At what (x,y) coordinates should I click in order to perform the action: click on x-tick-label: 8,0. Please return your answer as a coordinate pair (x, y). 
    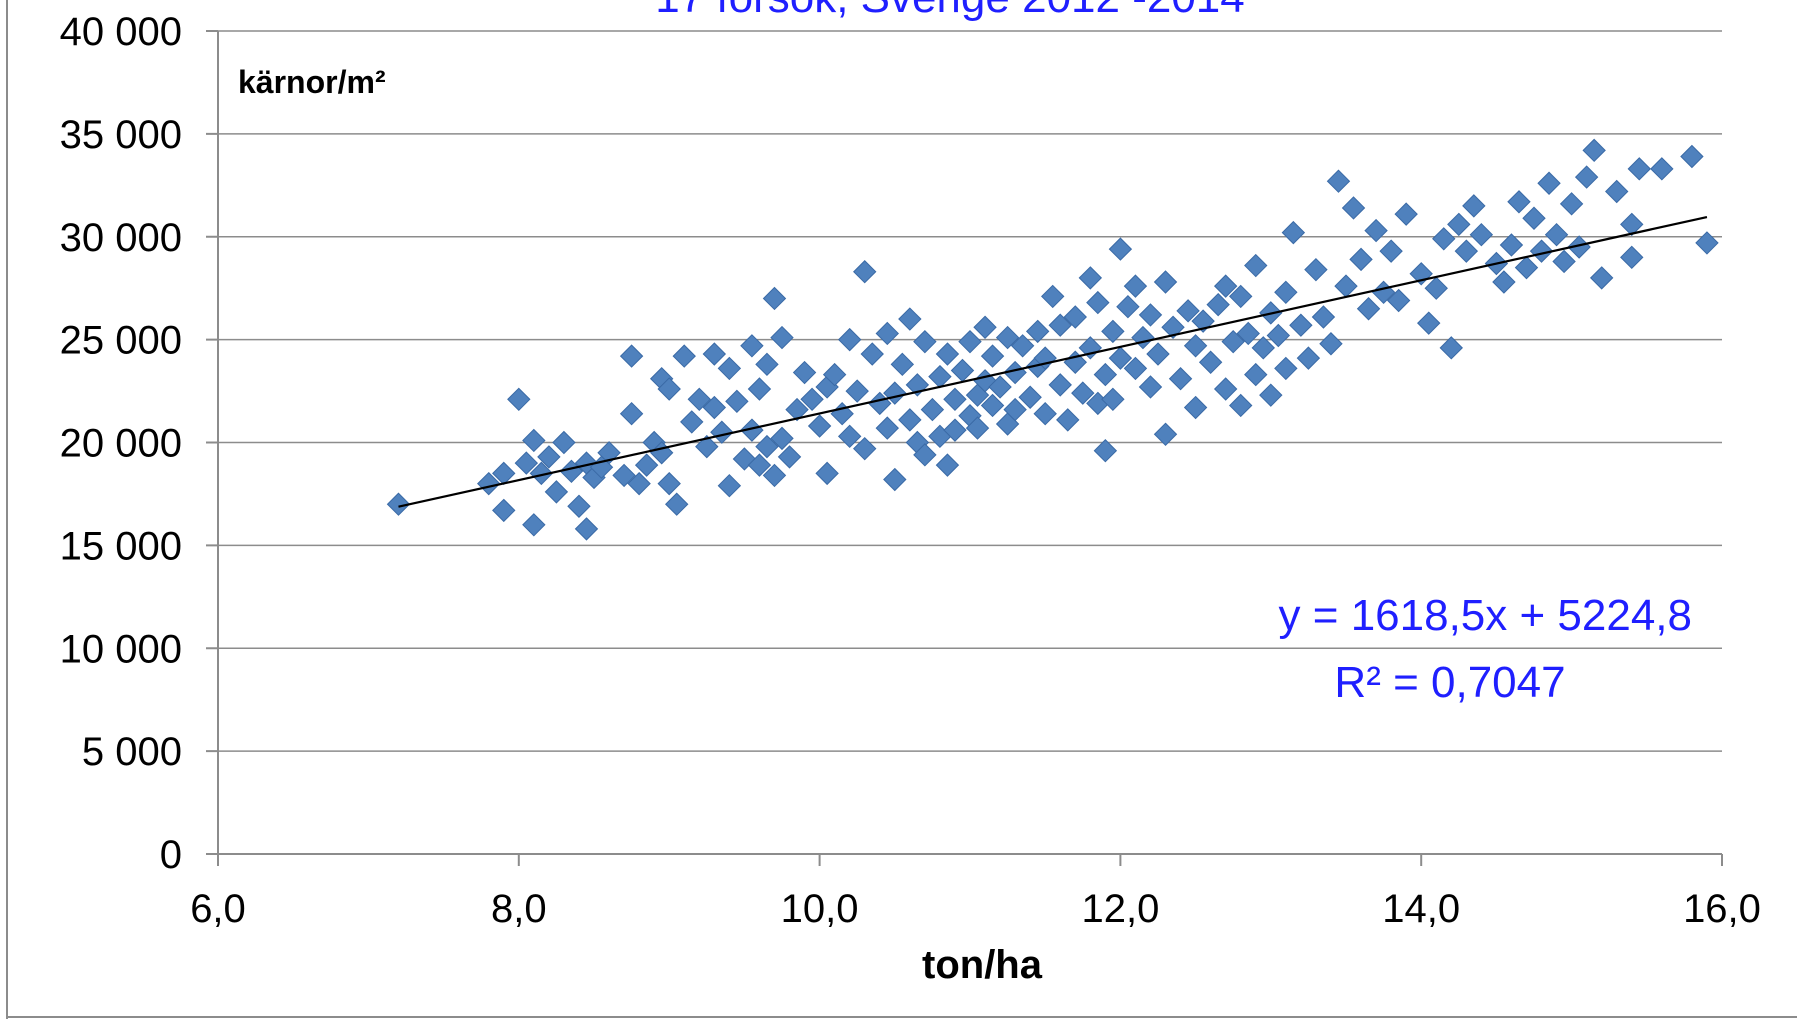
    Looking at the image, I should click on (519, 909).